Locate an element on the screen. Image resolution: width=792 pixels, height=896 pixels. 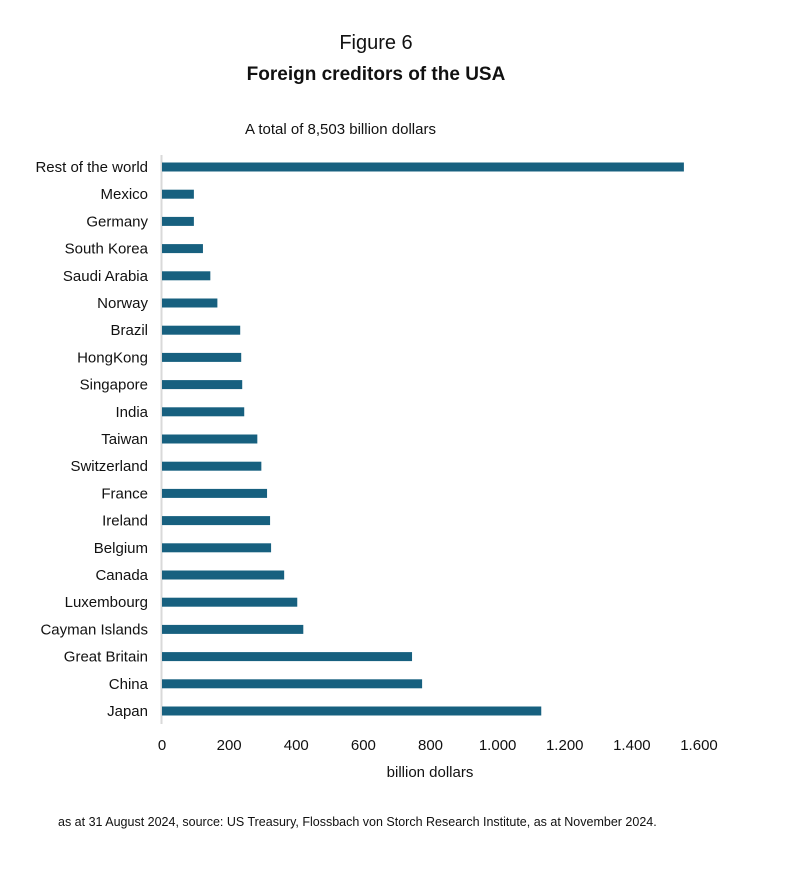
bar-singapore is located at coordinates (202, 385).